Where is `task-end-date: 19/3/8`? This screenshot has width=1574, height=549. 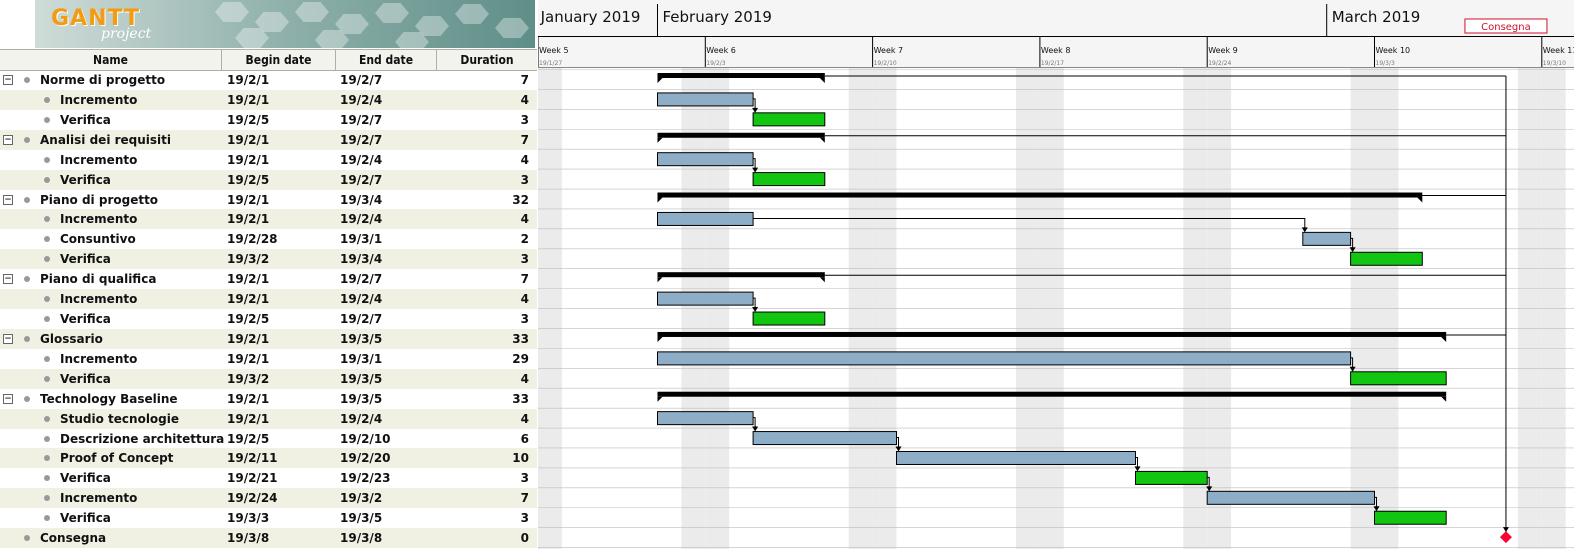
task-end-date: 19/3/8 is located at coordinates (361, 538).